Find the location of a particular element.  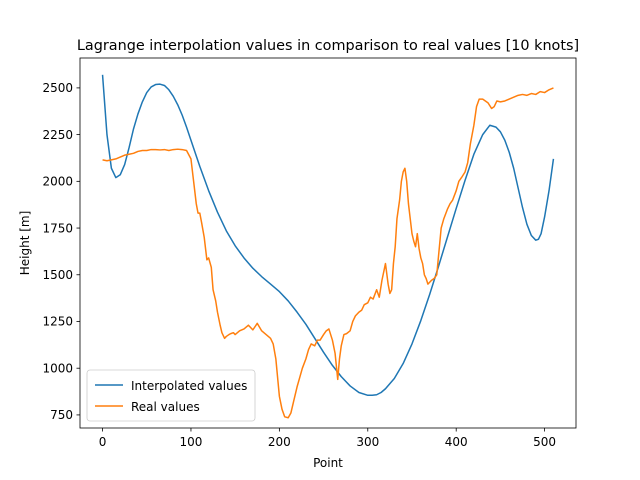

y-tick-label: 750 is located at coordinates (61, 415).